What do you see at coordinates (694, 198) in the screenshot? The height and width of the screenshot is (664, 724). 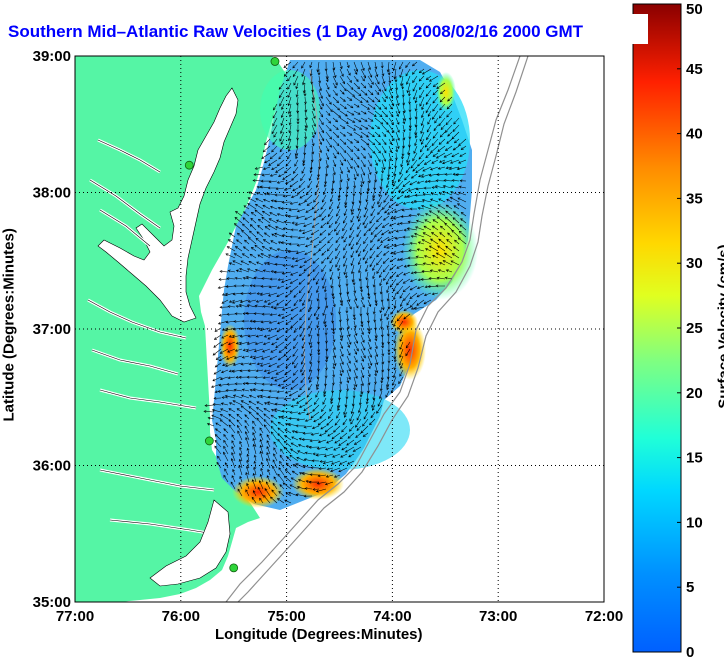 I see `colorbar-tick-label: 35` at bounding box center [694, 198].